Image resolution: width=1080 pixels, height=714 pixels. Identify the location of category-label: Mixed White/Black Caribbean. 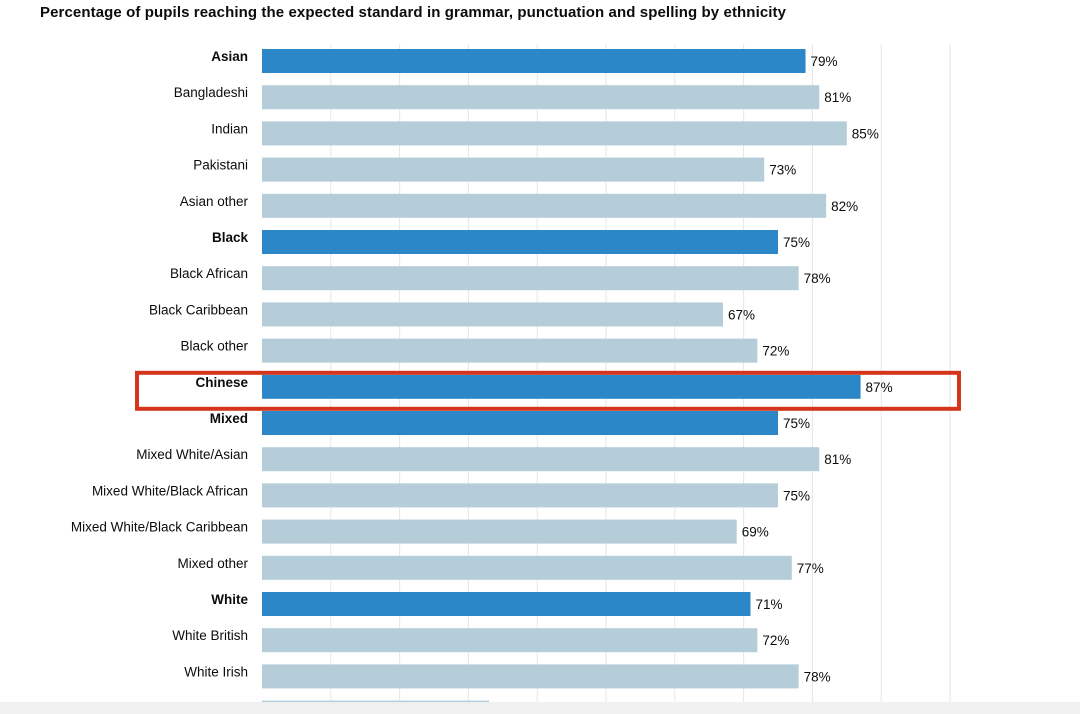
(159, 527).